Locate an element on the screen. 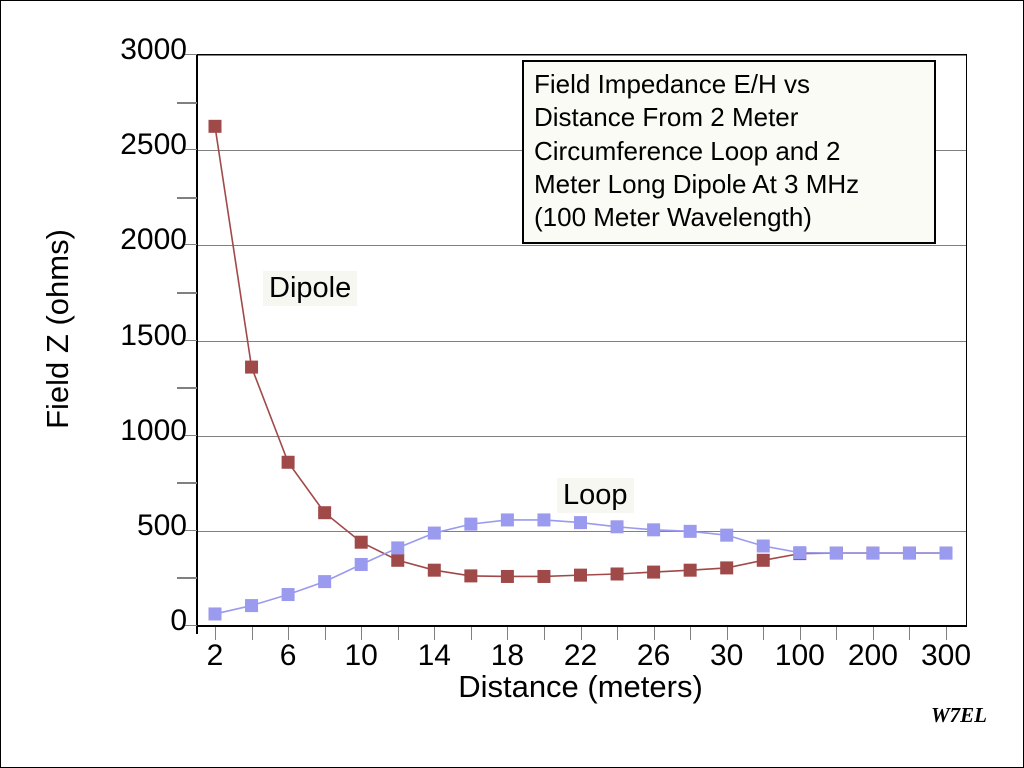 The image size is (1024, 768). textbox-line: Meter Long Dipole At 3 MHz is located at coordinates (697, 183).